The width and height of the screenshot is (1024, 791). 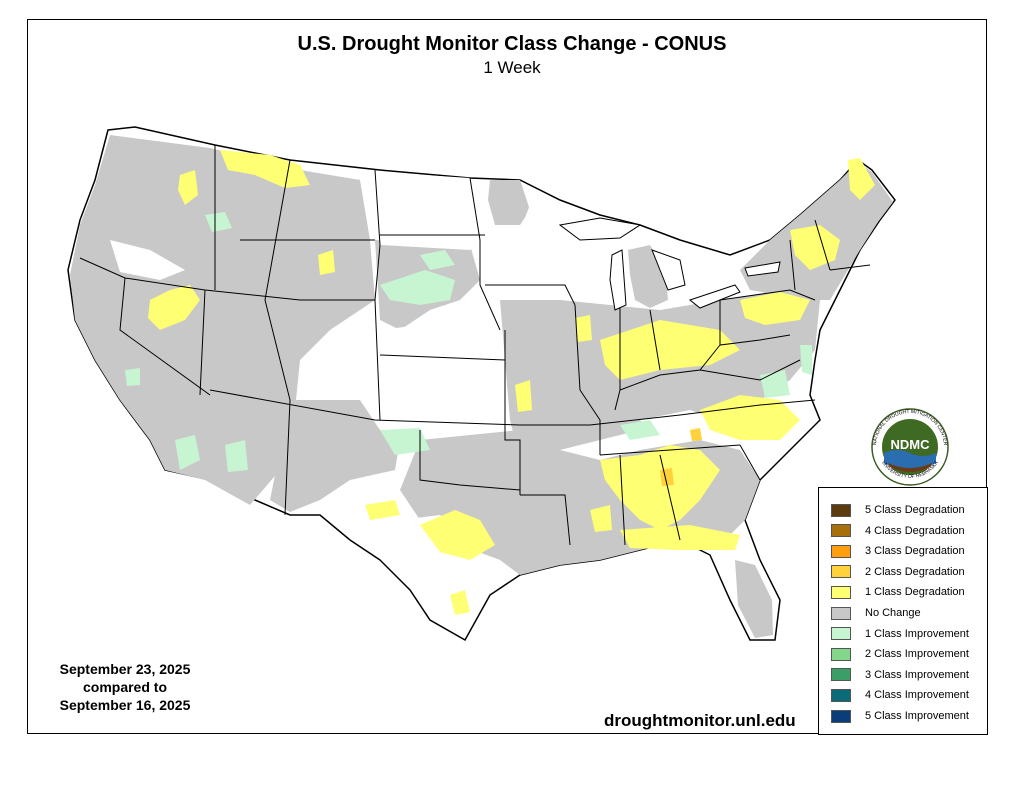 I want to click on legend-item: 1 Class Degradation, so click(x=898, y=592).